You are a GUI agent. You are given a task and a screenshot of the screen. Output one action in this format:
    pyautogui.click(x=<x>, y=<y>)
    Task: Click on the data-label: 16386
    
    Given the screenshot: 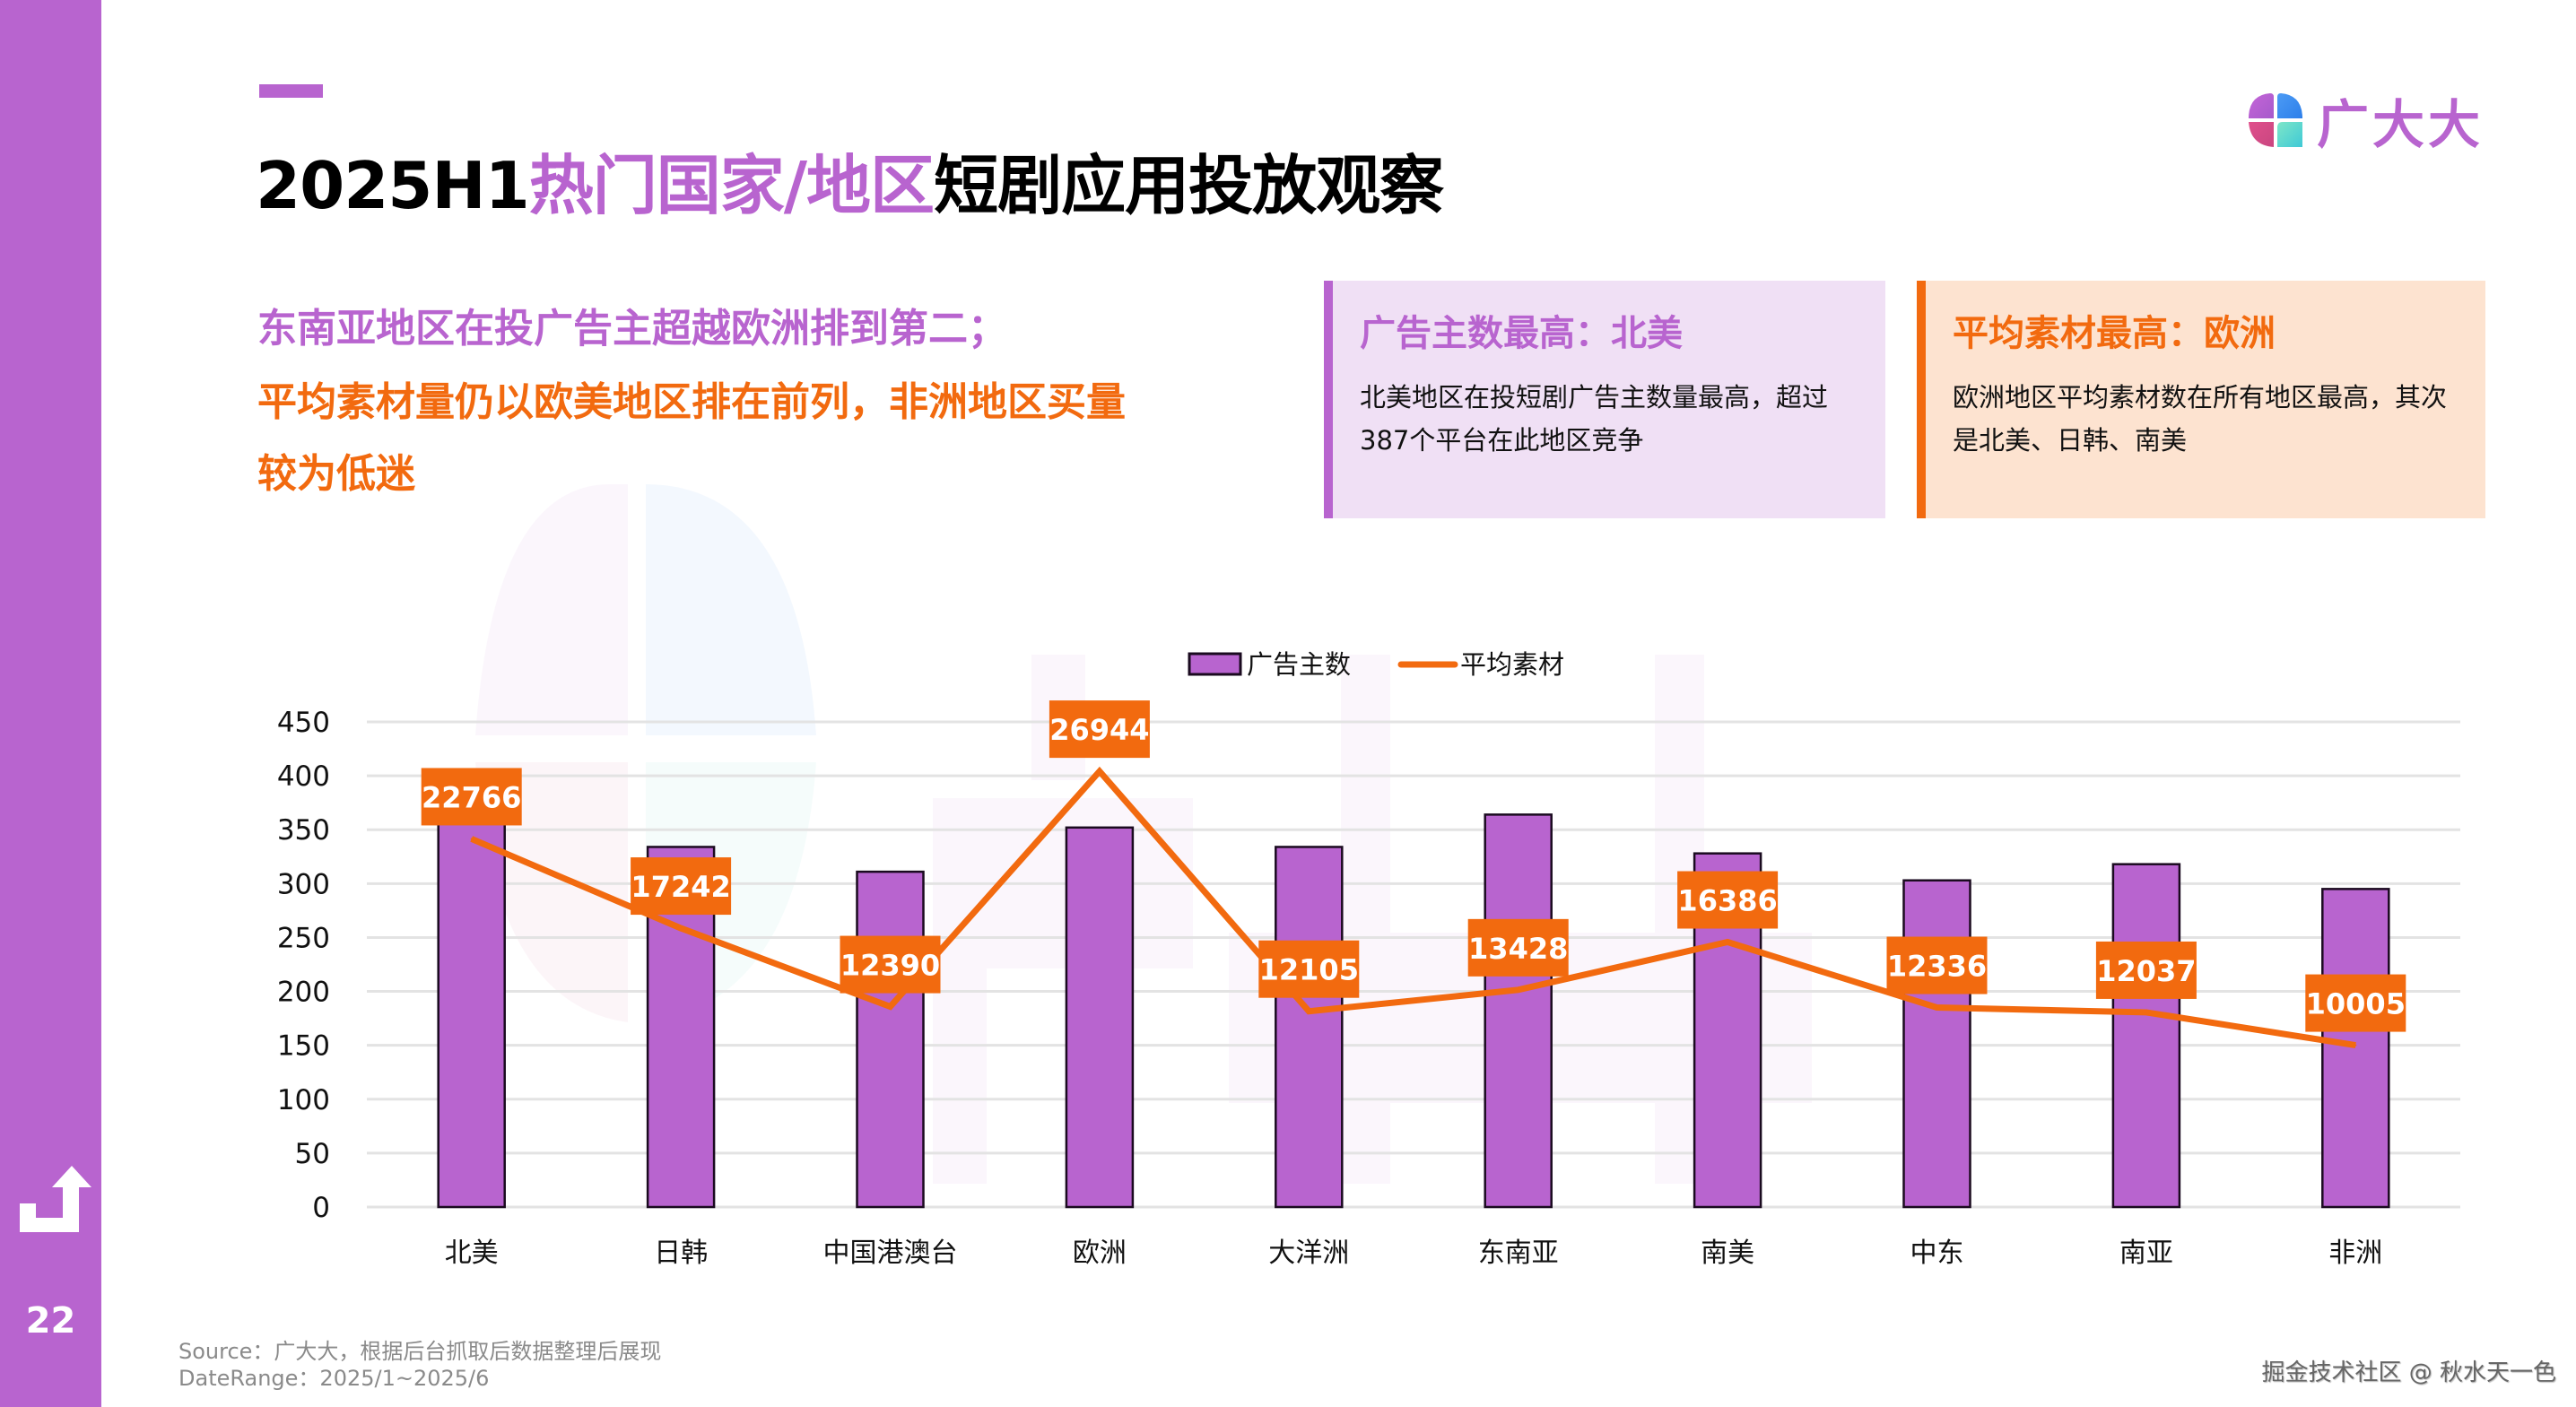 What is the action you would take?
    pyautogui.click(x=1727, y=901)
    